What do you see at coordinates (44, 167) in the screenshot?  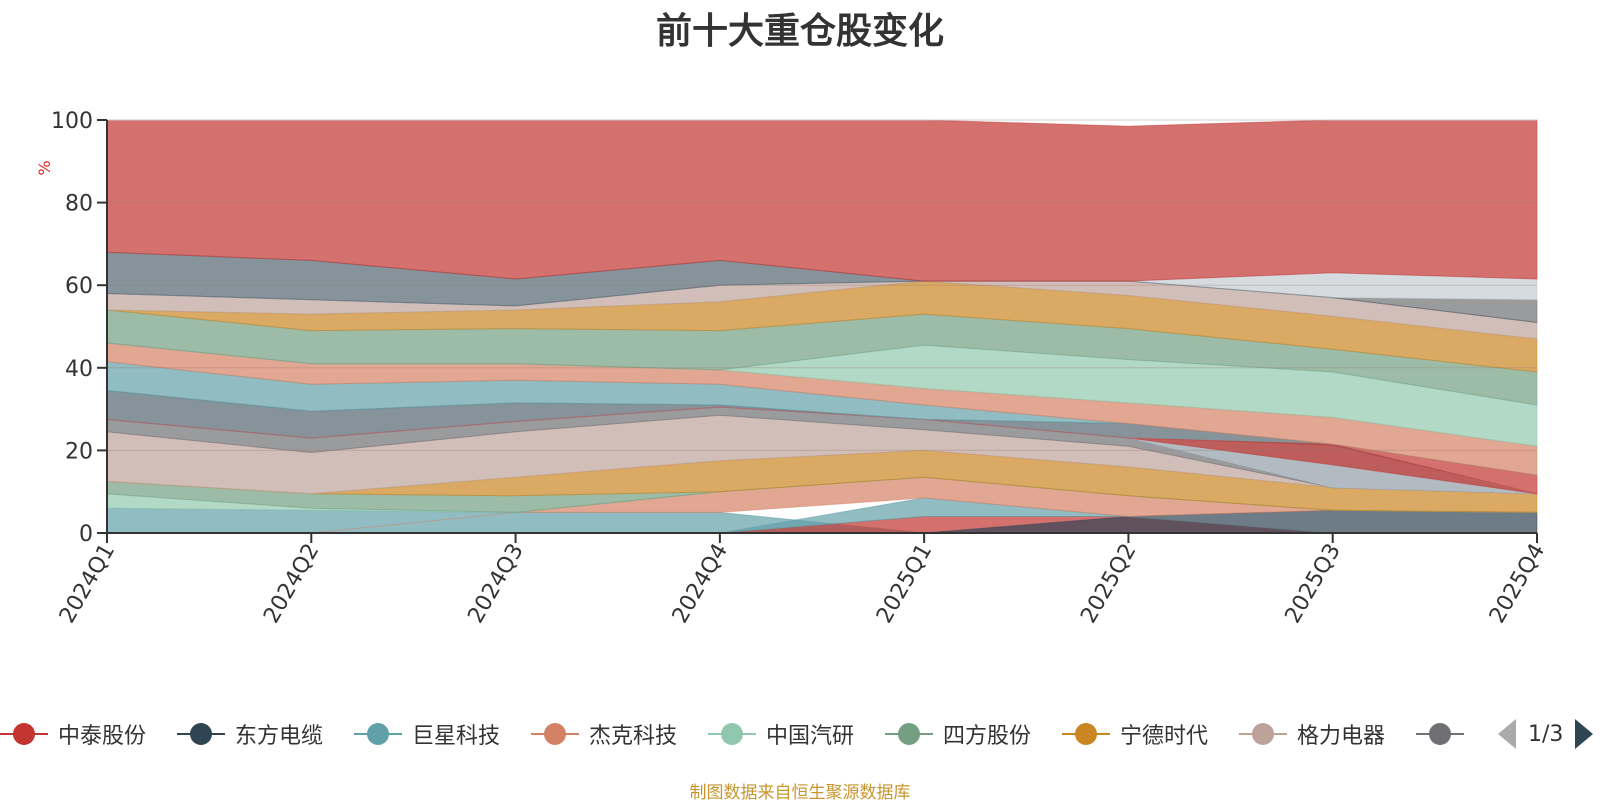 I see `y-axis-unit: %` at bounding box center [44, 167].